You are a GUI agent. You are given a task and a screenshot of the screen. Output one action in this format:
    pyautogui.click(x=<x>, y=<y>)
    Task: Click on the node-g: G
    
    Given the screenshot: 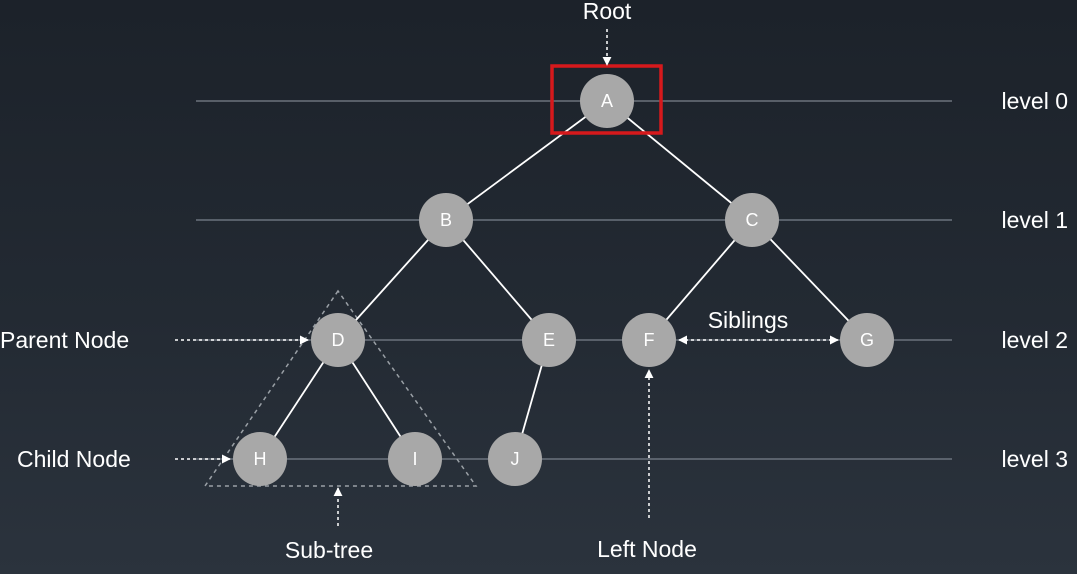 What is the action you would take?
    pyautogui.click(x=867, y=340)
    